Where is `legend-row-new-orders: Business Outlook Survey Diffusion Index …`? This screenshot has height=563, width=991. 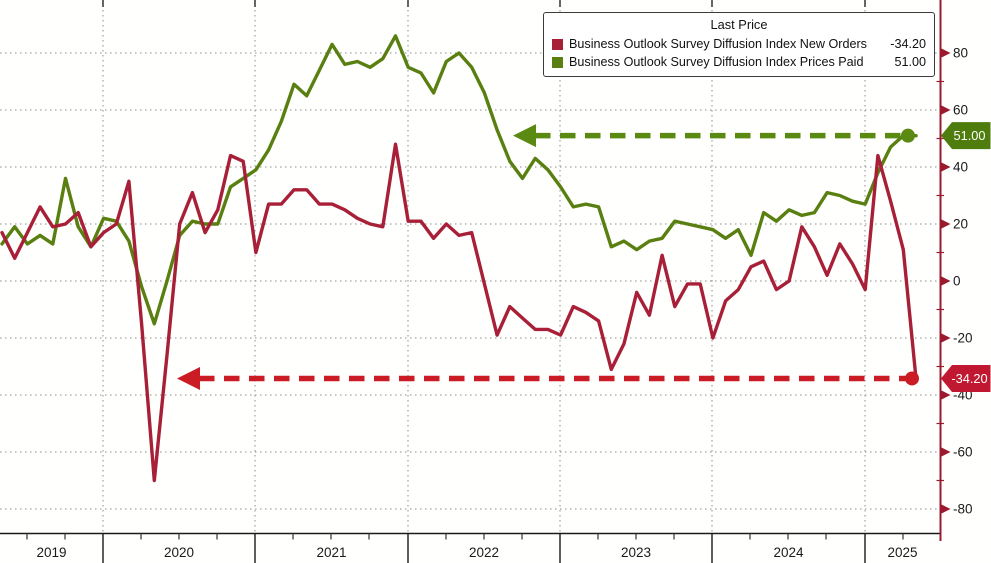 legend-row-new-orders: Business Outlook Survey Diffusion Index … is located at coordinates (739, 44).